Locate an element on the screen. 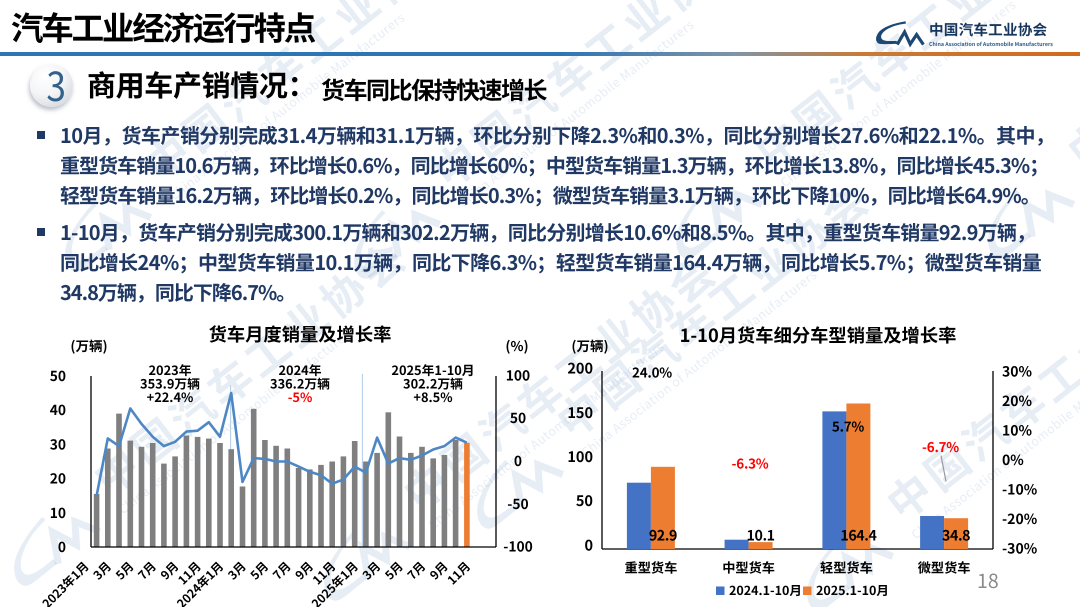  svg-text: 1-10月货车细分车型销量及增长率 is located at coordinates (818, 335).